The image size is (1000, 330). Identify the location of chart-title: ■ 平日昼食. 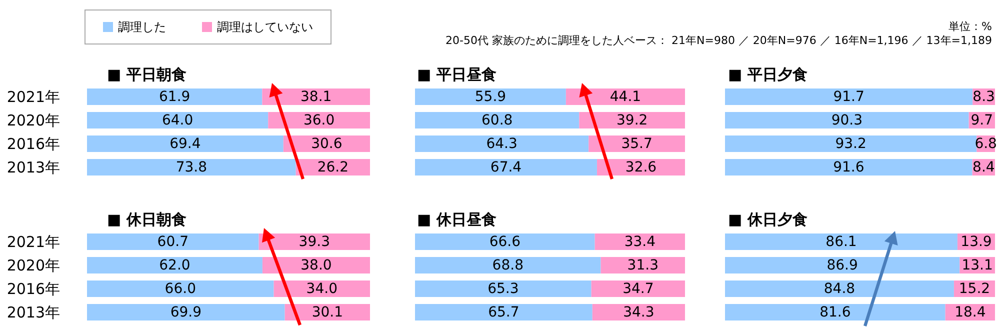
(456, 75).